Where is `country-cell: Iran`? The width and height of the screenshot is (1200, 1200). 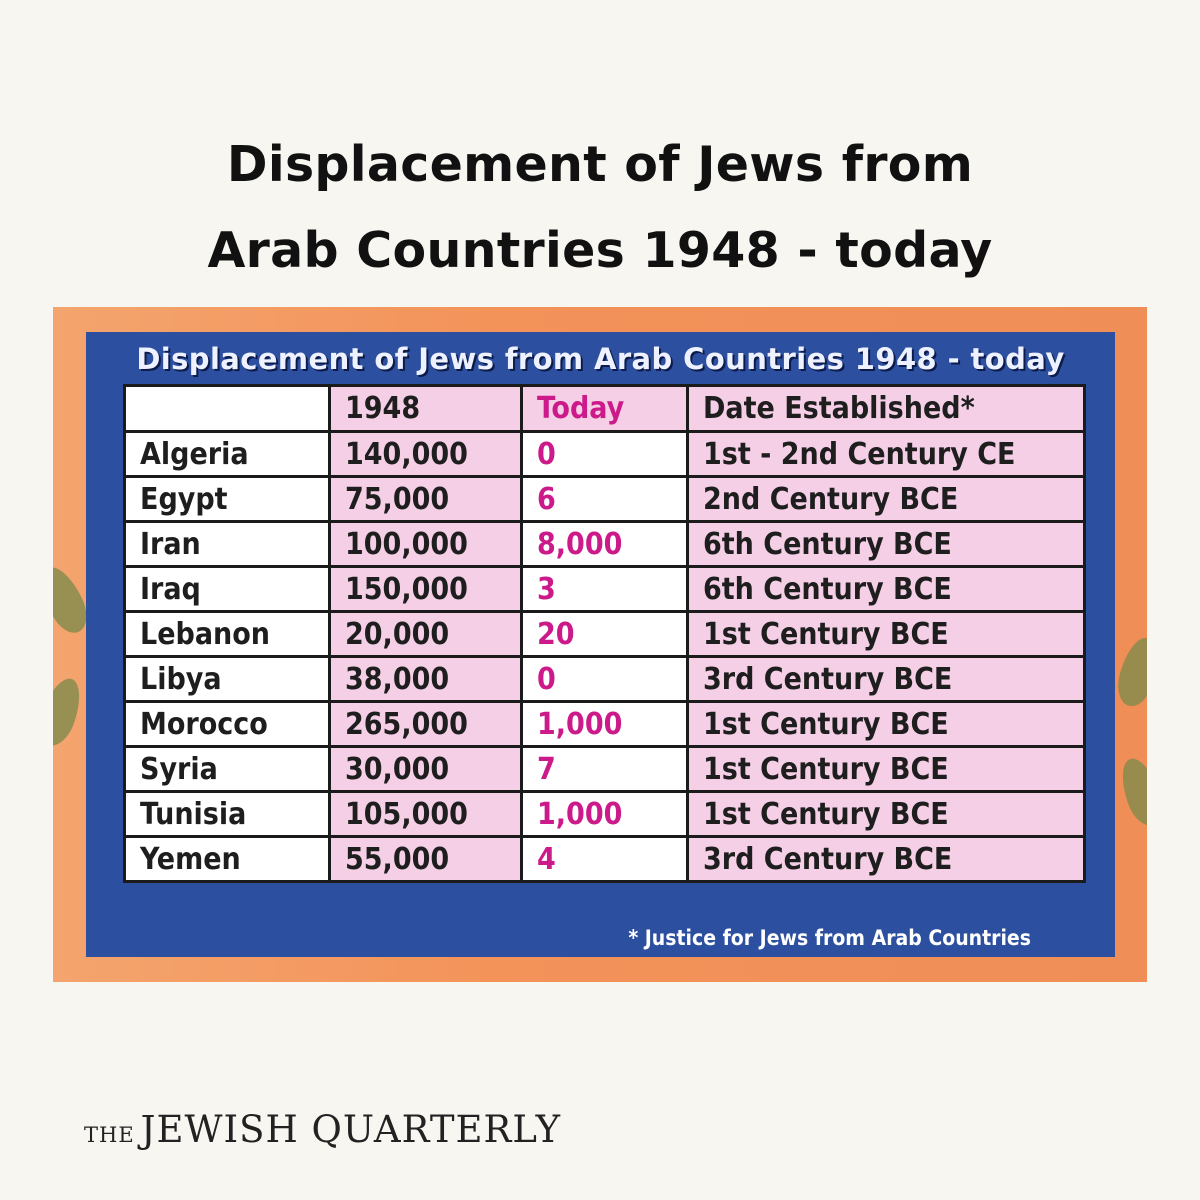
country-cell: Iran is located at coordinates (227, 544).